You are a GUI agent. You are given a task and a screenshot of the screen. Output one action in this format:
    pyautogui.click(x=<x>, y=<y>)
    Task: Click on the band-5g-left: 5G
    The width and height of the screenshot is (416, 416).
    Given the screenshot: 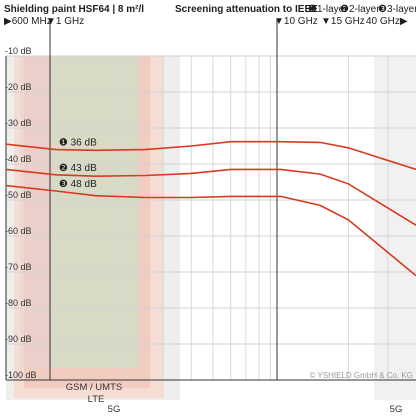 What is the action you would take?
    pyautogui.click(x=114, y=409)
    